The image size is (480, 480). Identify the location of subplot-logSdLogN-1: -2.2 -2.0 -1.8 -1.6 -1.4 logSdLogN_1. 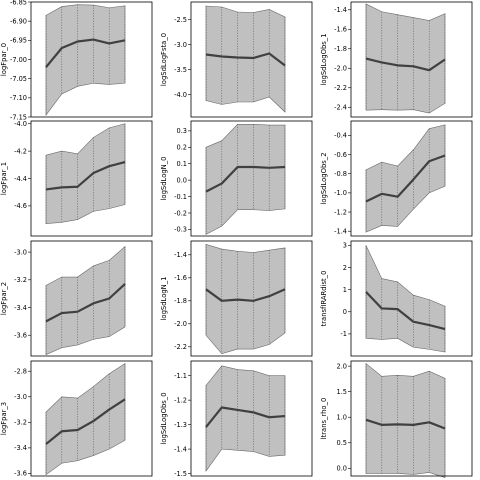
(236, 298).